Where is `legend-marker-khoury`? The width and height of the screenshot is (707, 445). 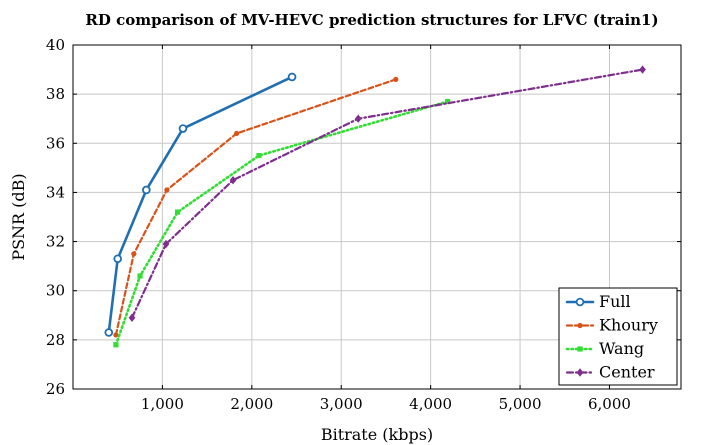
legend-marker-khoury is located at coordinates (580, 325).